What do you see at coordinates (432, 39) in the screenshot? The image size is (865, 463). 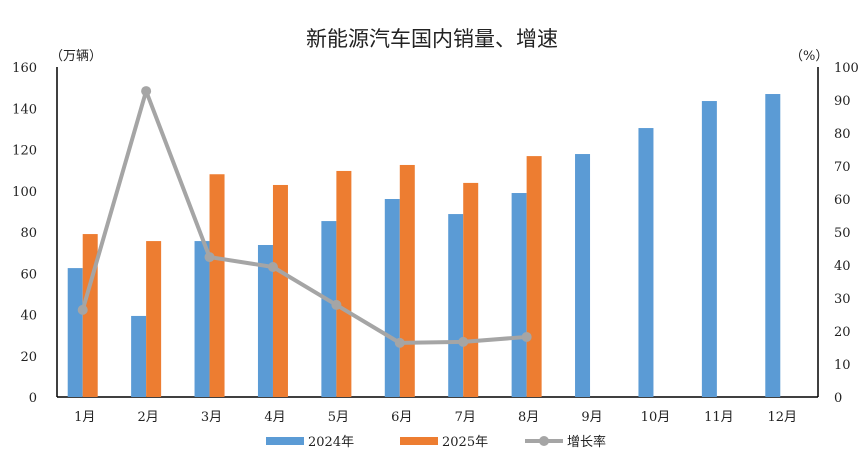 I see `chart-title: 新能源汽车国内销量、增速` at bounding box center [432, 39].